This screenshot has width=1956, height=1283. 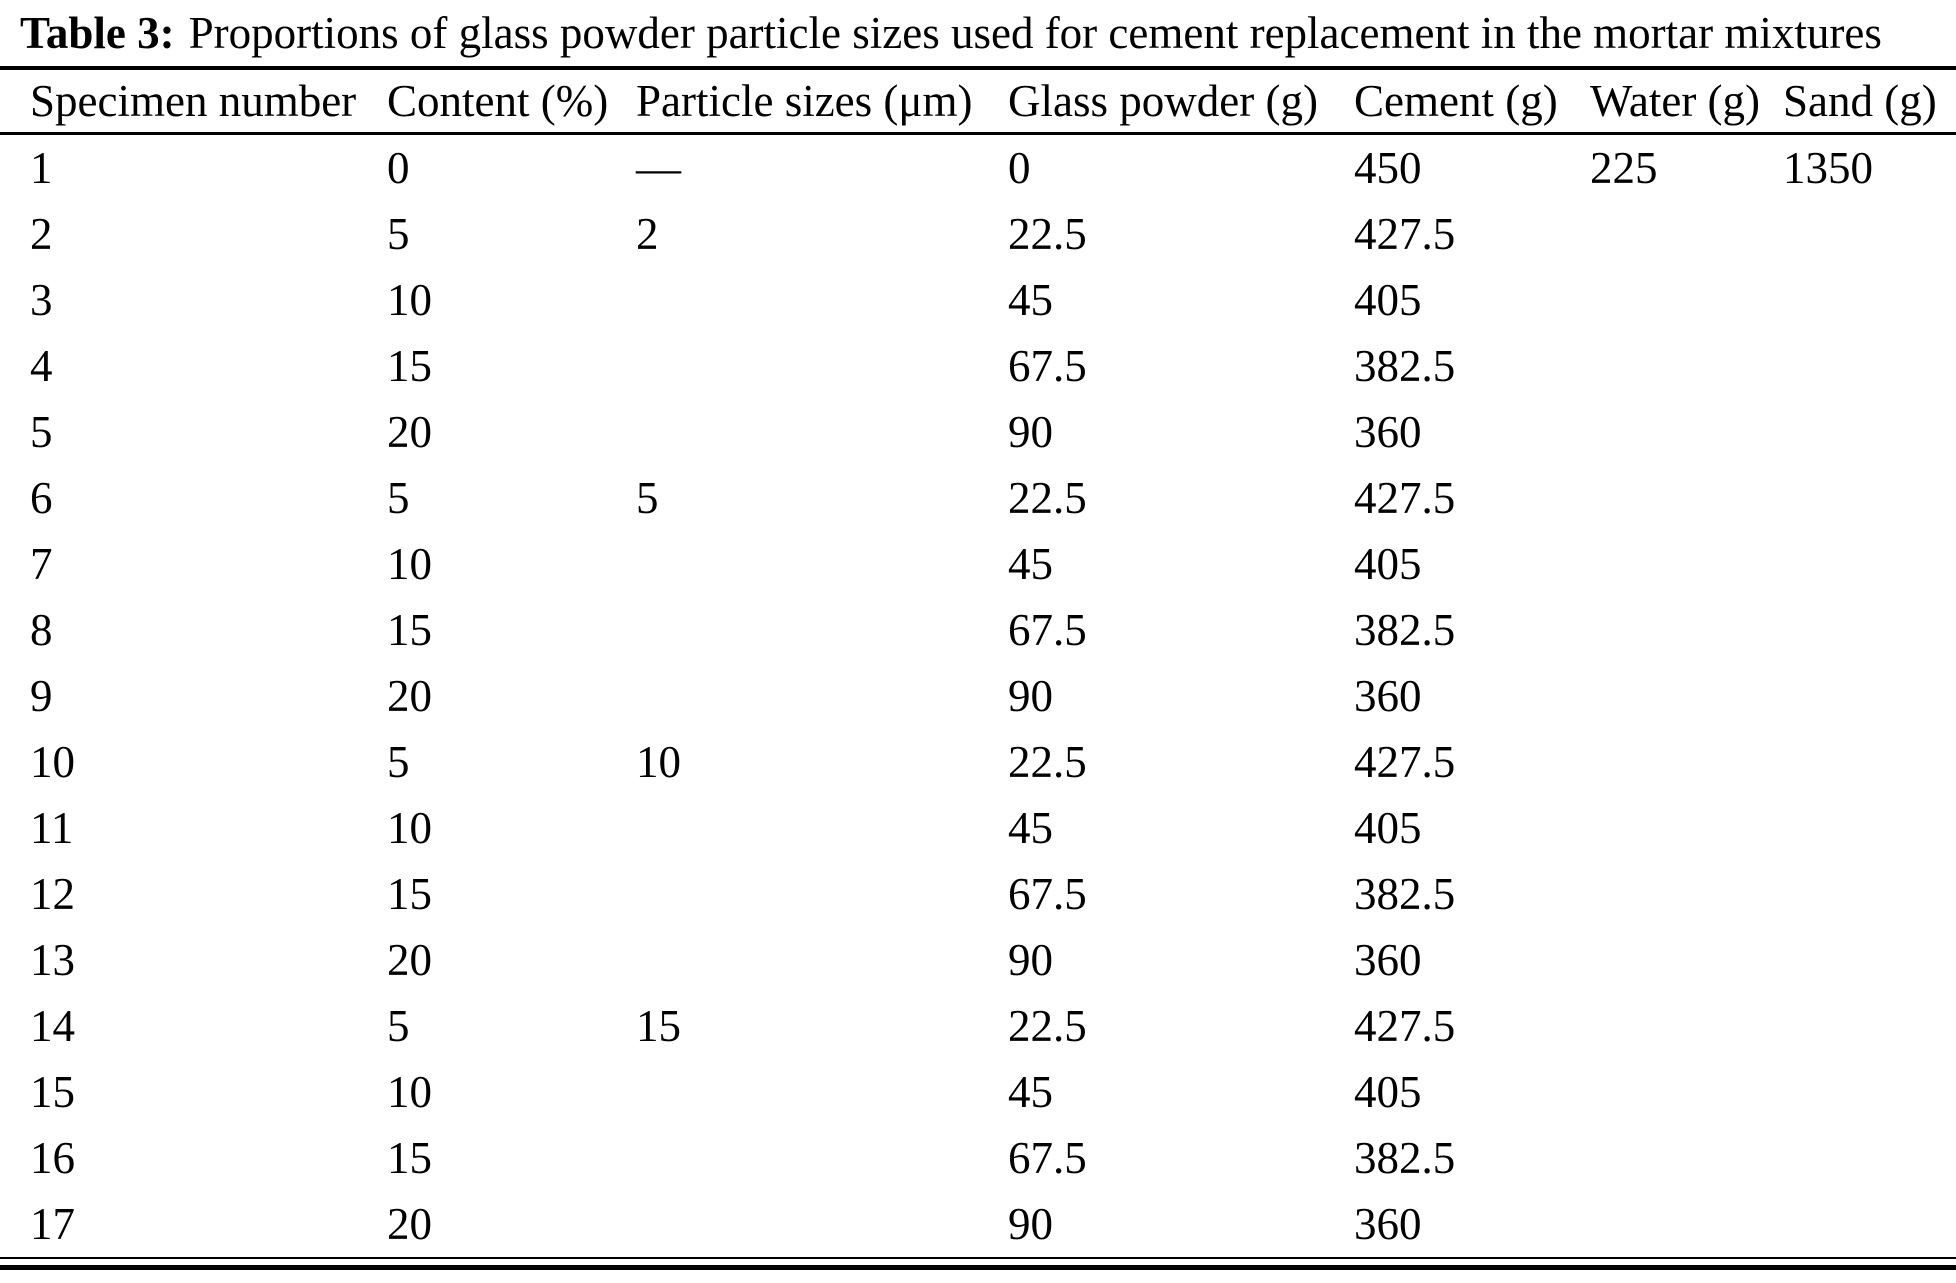 I want to click on table-cell: 16, so click(x=52, y=1158).